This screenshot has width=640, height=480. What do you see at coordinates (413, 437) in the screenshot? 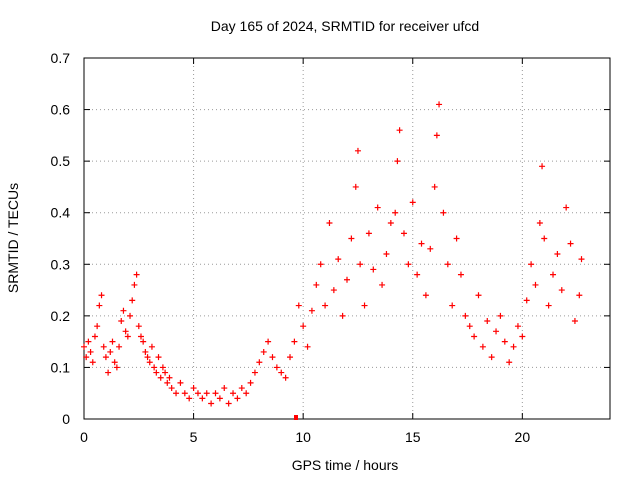
I see `x-tick-label: 15` at bounding box center [413, 437].